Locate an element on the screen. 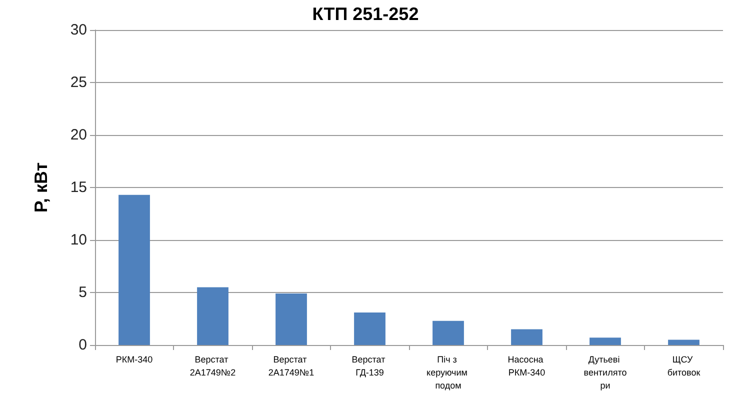 The width and height of the screenshot is (731, 400). y-tick-label: 30 is located at coordinates (78, 30).